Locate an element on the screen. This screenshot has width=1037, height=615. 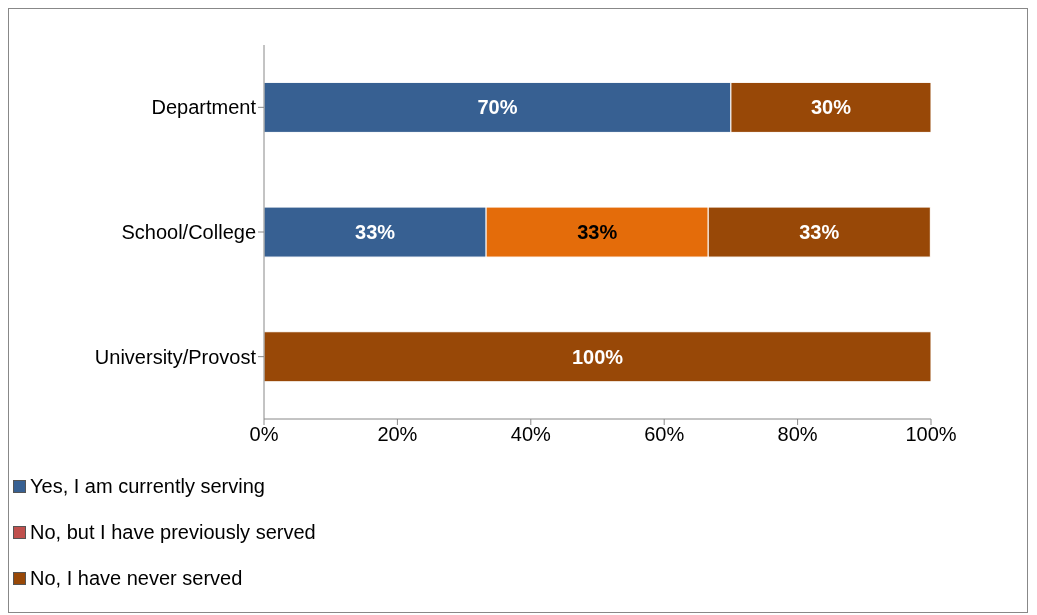
x-tick-label: 40% is located at coordinates (531, 434).